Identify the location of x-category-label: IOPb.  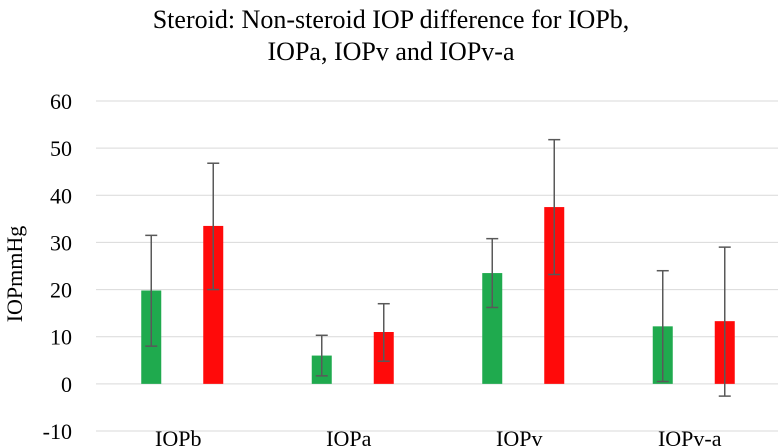
(178, 437).